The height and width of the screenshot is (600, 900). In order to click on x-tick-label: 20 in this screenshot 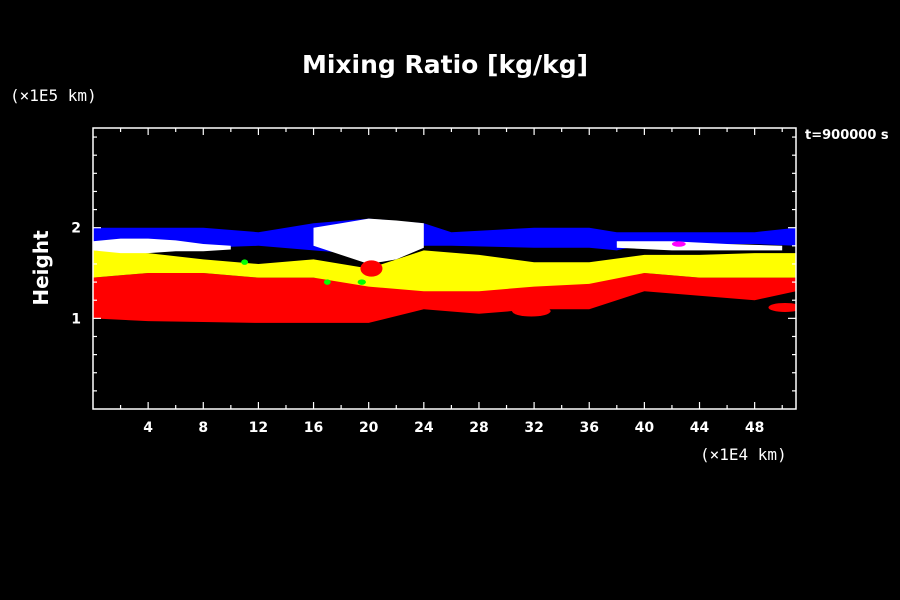, I will do `click(369, 428)`.